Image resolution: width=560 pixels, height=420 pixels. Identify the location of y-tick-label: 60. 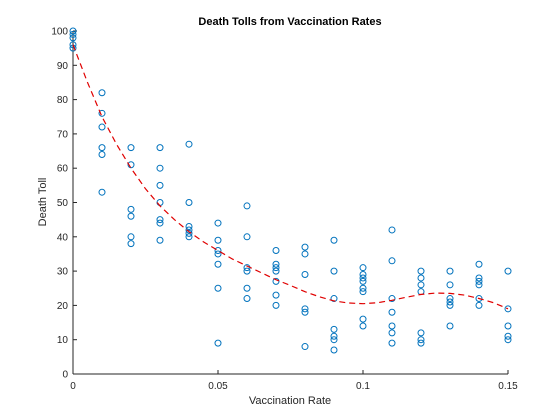
(63, 169).